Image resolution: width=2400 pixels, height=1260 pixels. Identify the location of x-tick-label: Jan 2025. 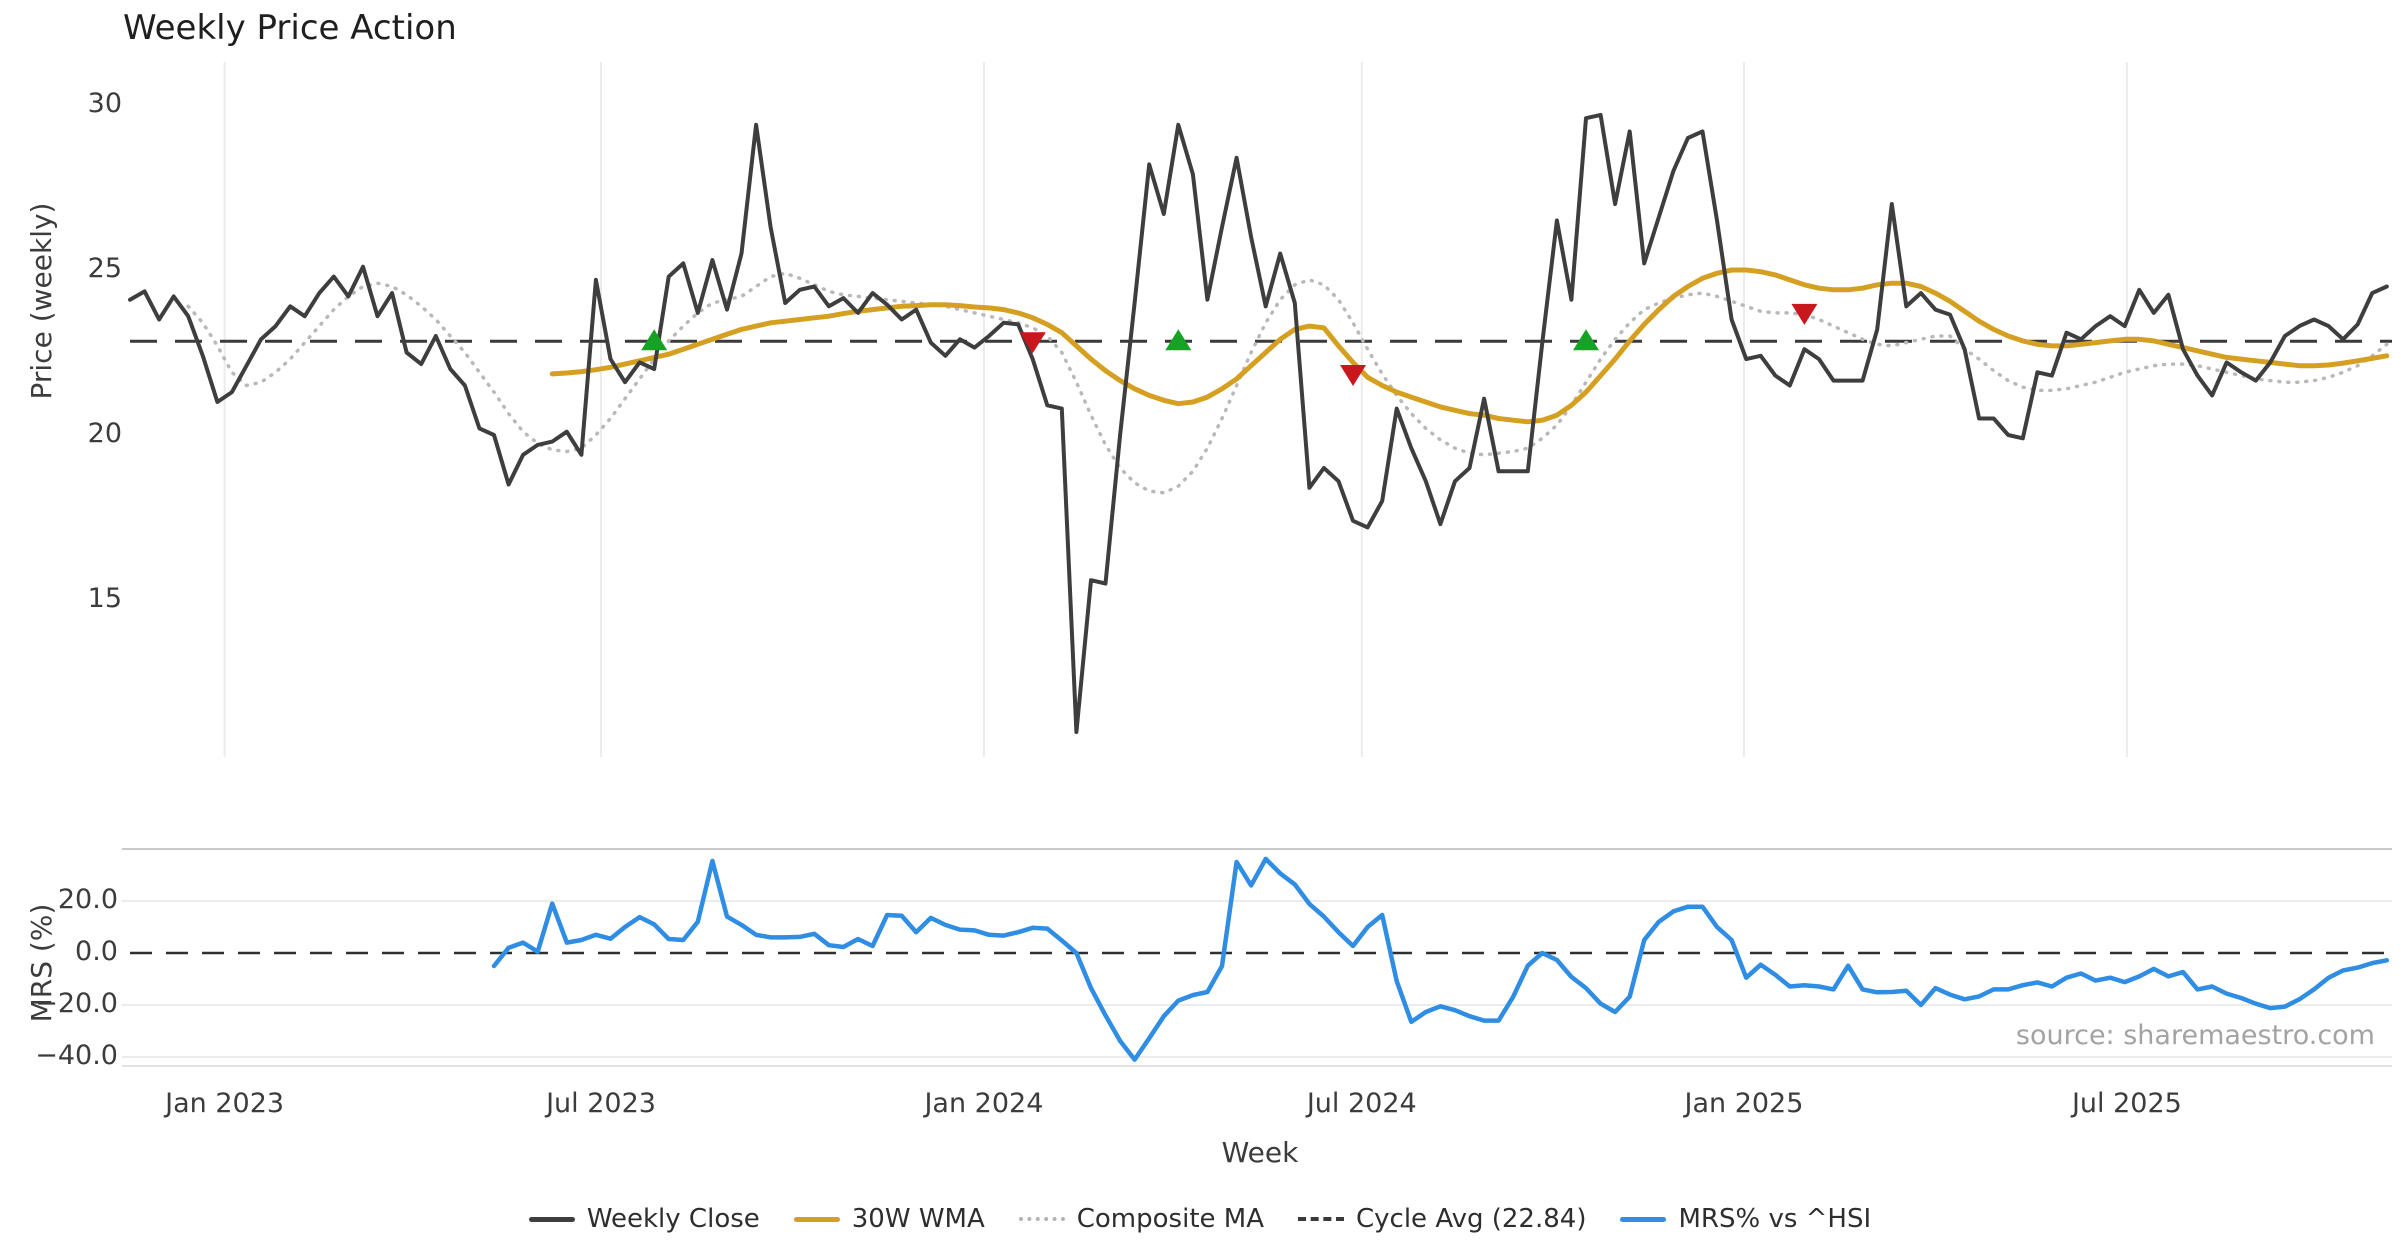
(1744, 1103).